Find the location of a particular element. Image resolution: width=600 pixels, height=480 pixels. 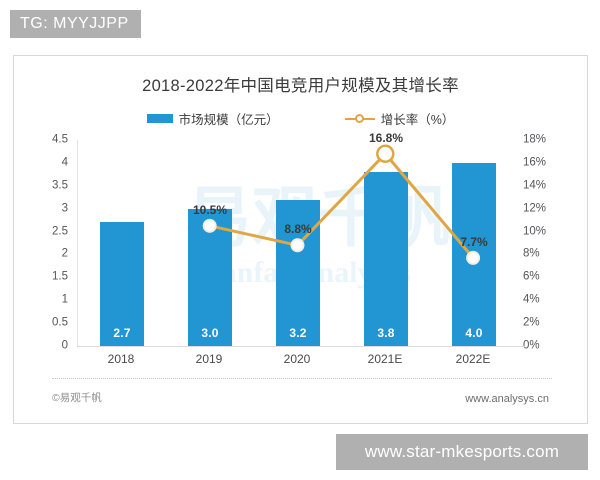

y-right-tick: 12% is located at coordinates (535, 207).